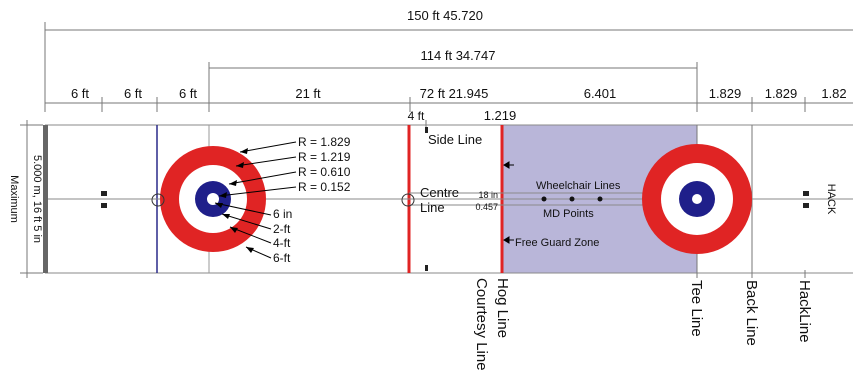  Describe the element at coordinates (324, 187) in the screenshot. I see `radius-0152: R = 0.152` at that location.